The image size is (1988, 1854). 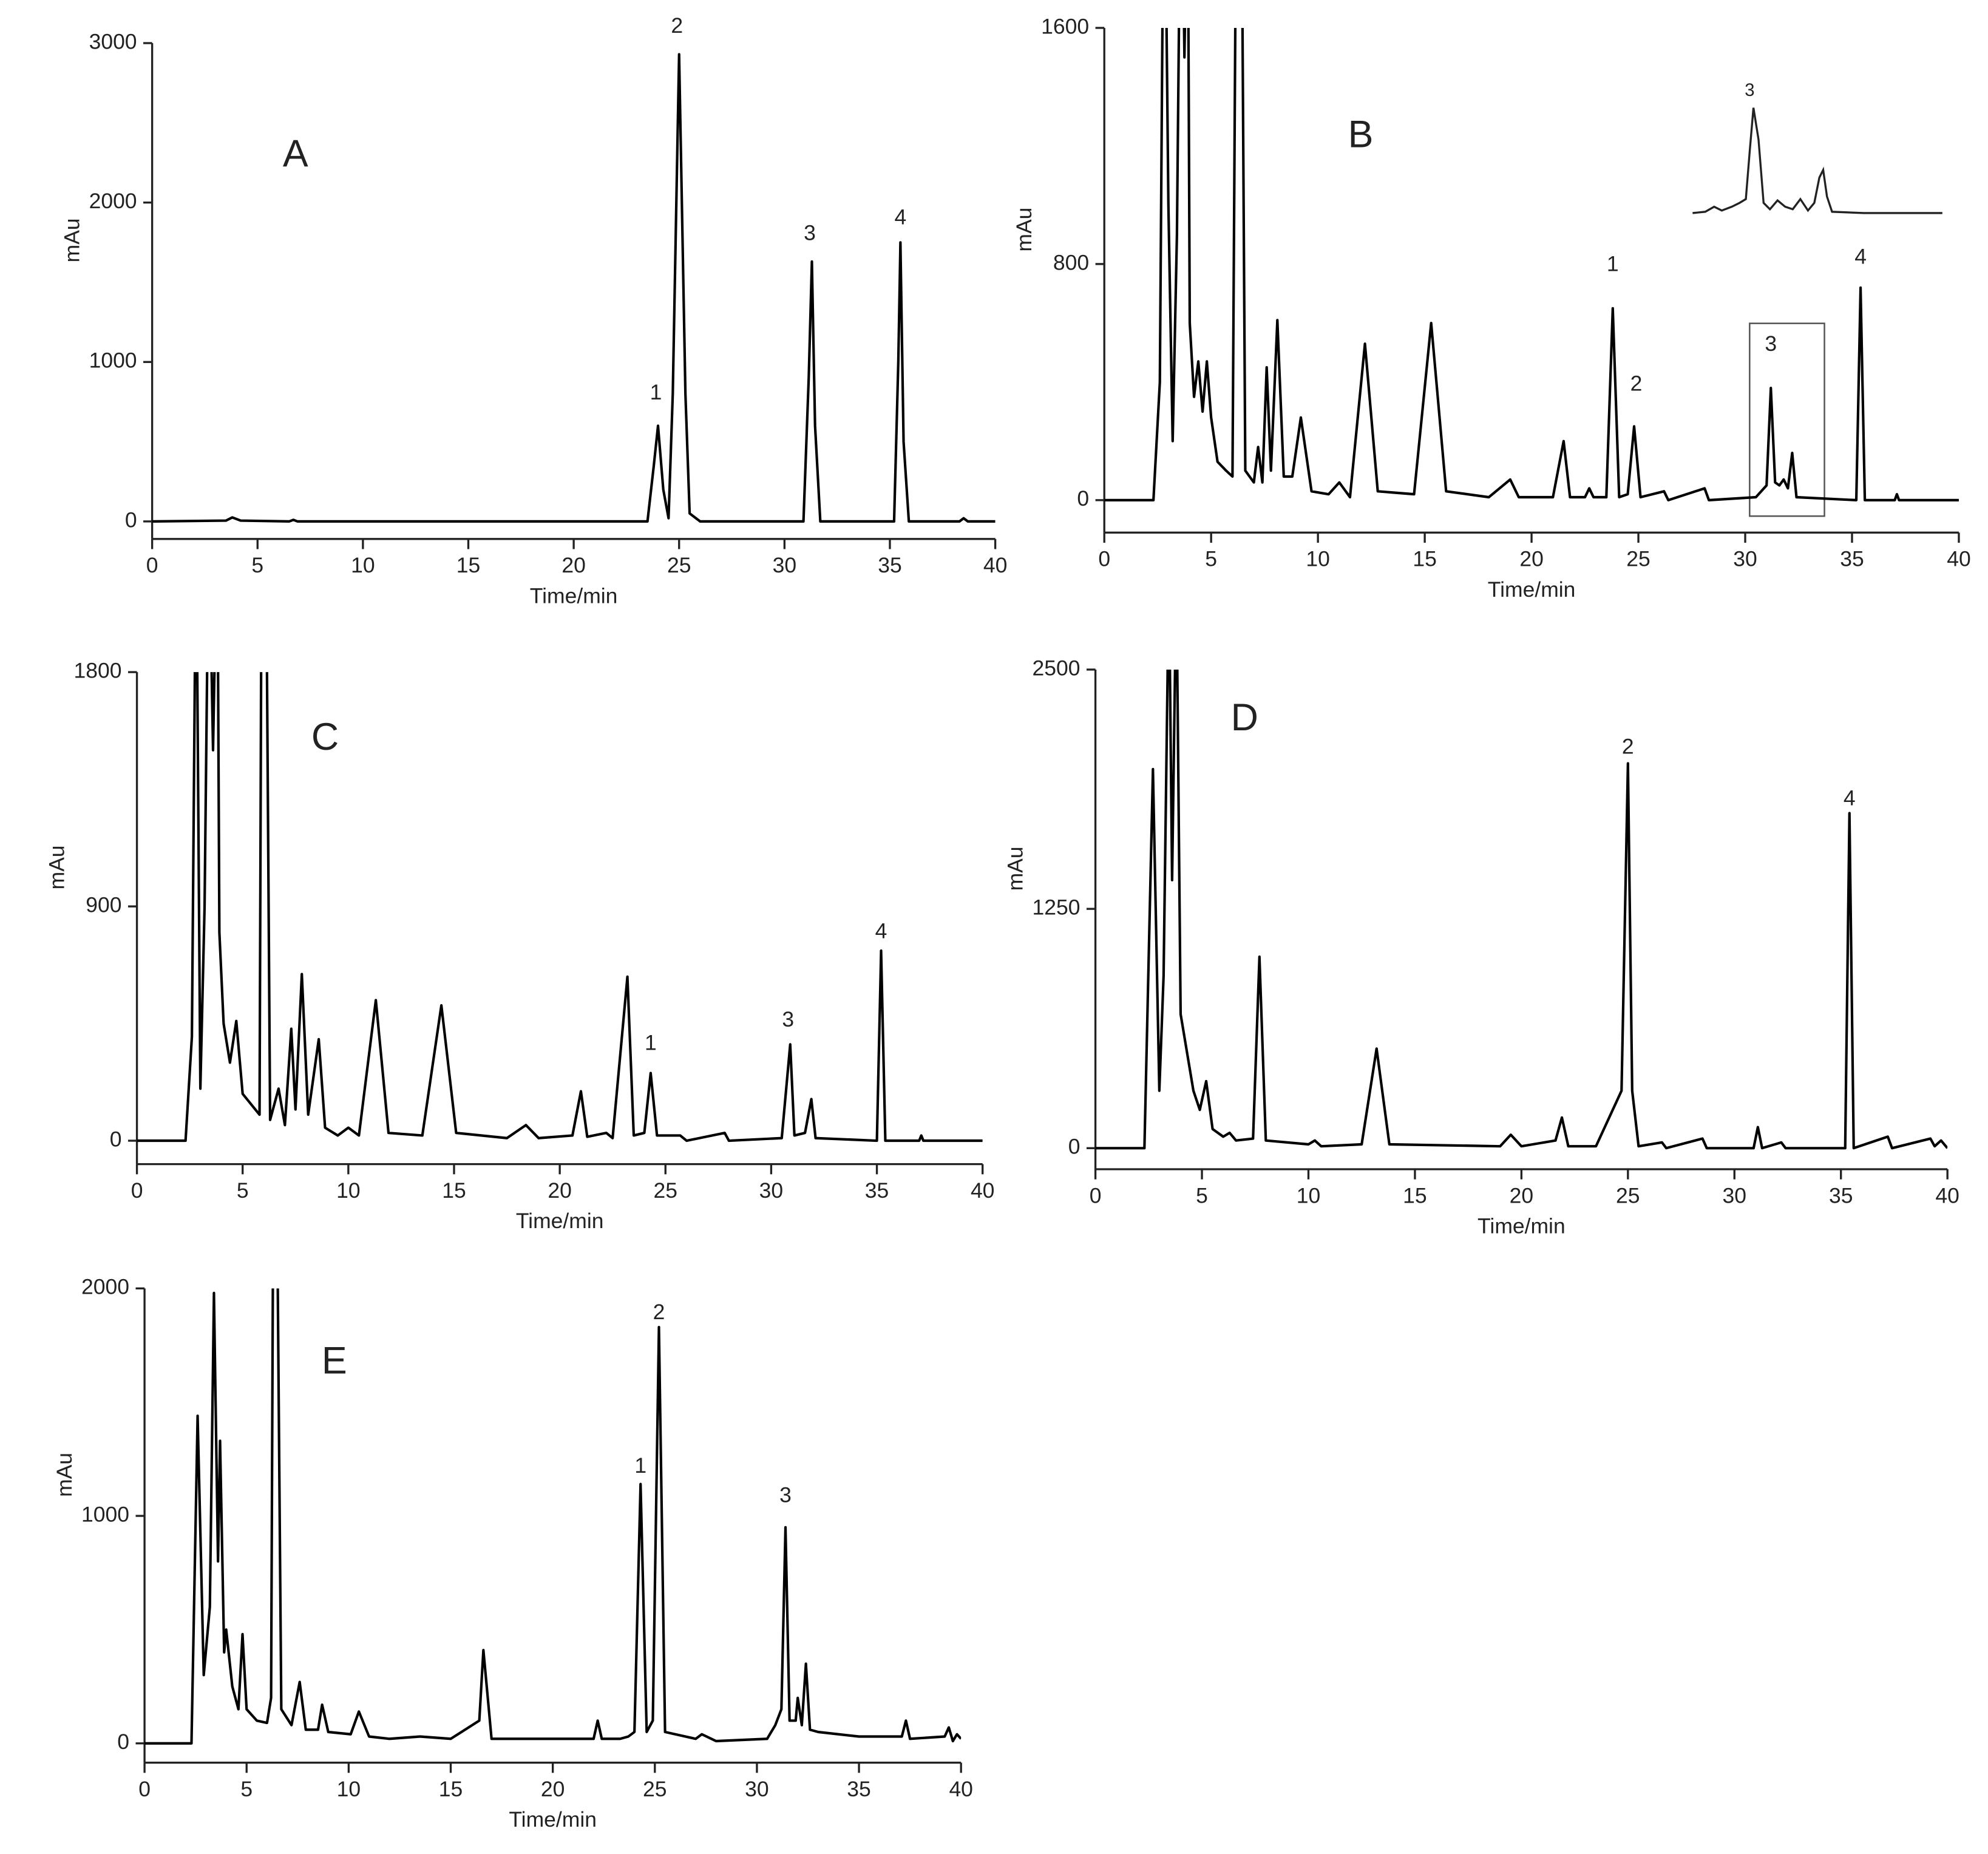 I want to click on y-tick-label: 2500, so click(x=1057, y=668).